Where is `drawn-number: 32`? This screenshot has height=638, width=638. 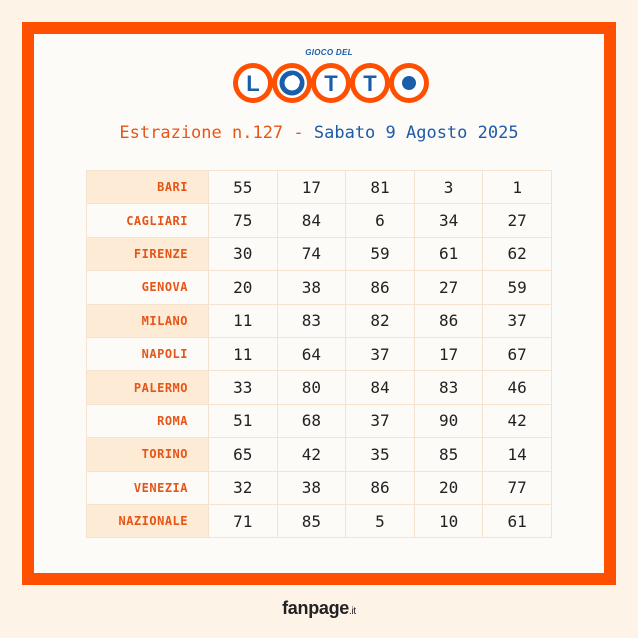
drawn-number: 32 is located at coordinates (243, 487).